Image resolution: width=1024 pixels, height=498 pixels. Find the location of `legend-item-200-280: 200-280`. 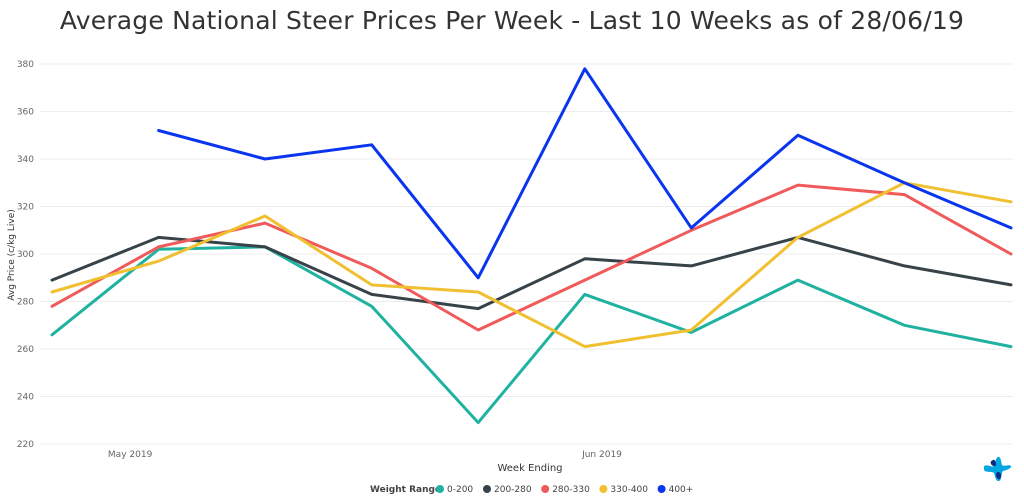

legend-item-200-280: 200-280 is located at coordinates (513, 490).